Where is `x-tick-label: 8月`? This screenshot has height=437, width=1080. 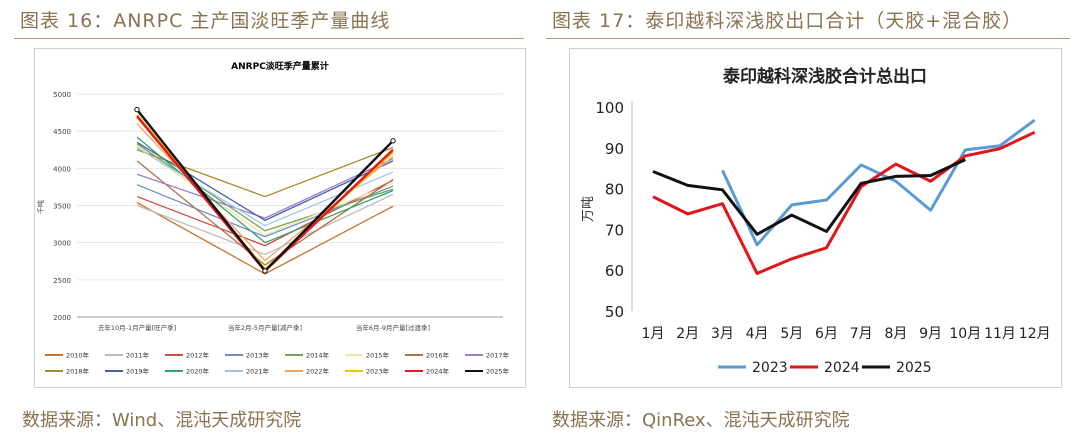
x-tick-label: 8月 is located at coordinates (895, 334).